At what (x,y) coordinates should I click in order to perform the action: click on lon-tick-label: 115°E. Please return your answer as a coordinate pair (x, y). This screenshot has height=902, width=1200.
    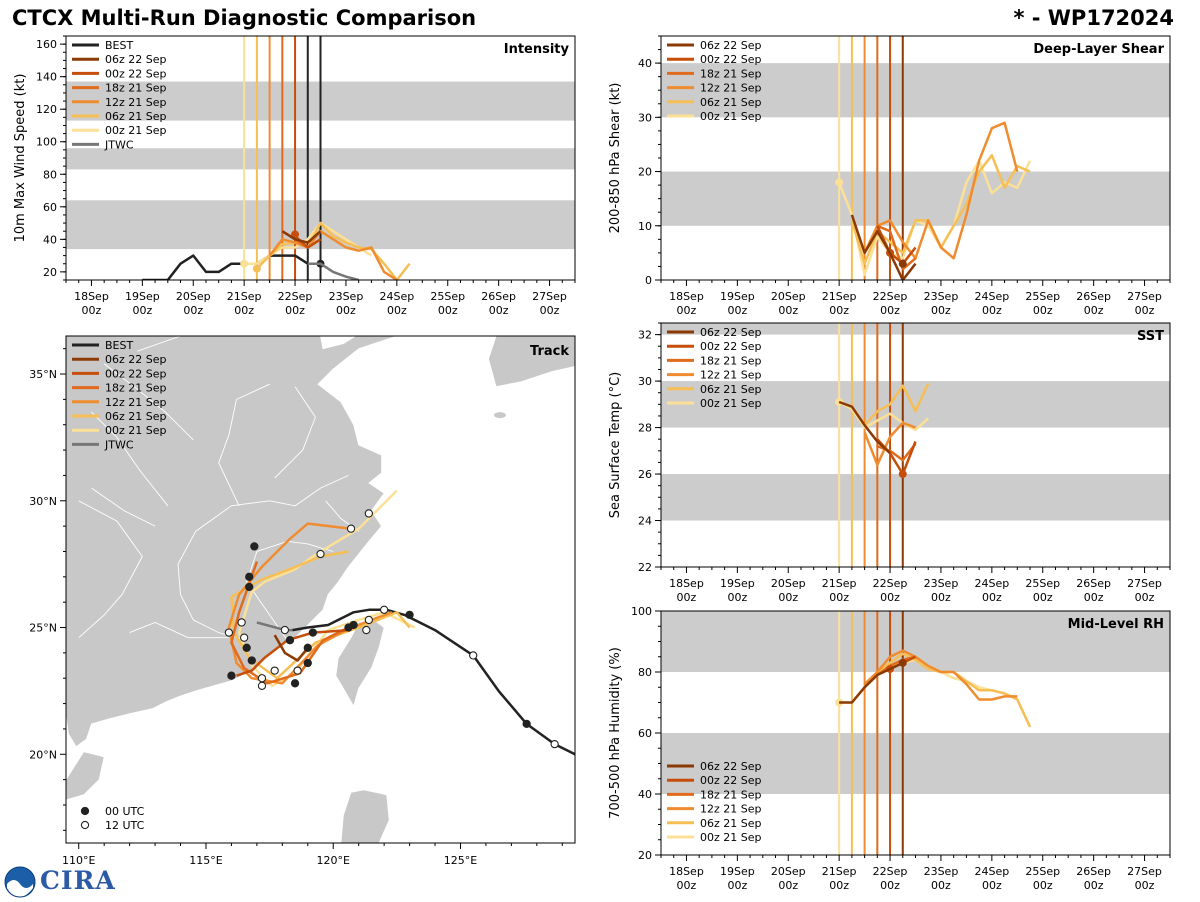
    Looking at the image, I should click on (205, 860).